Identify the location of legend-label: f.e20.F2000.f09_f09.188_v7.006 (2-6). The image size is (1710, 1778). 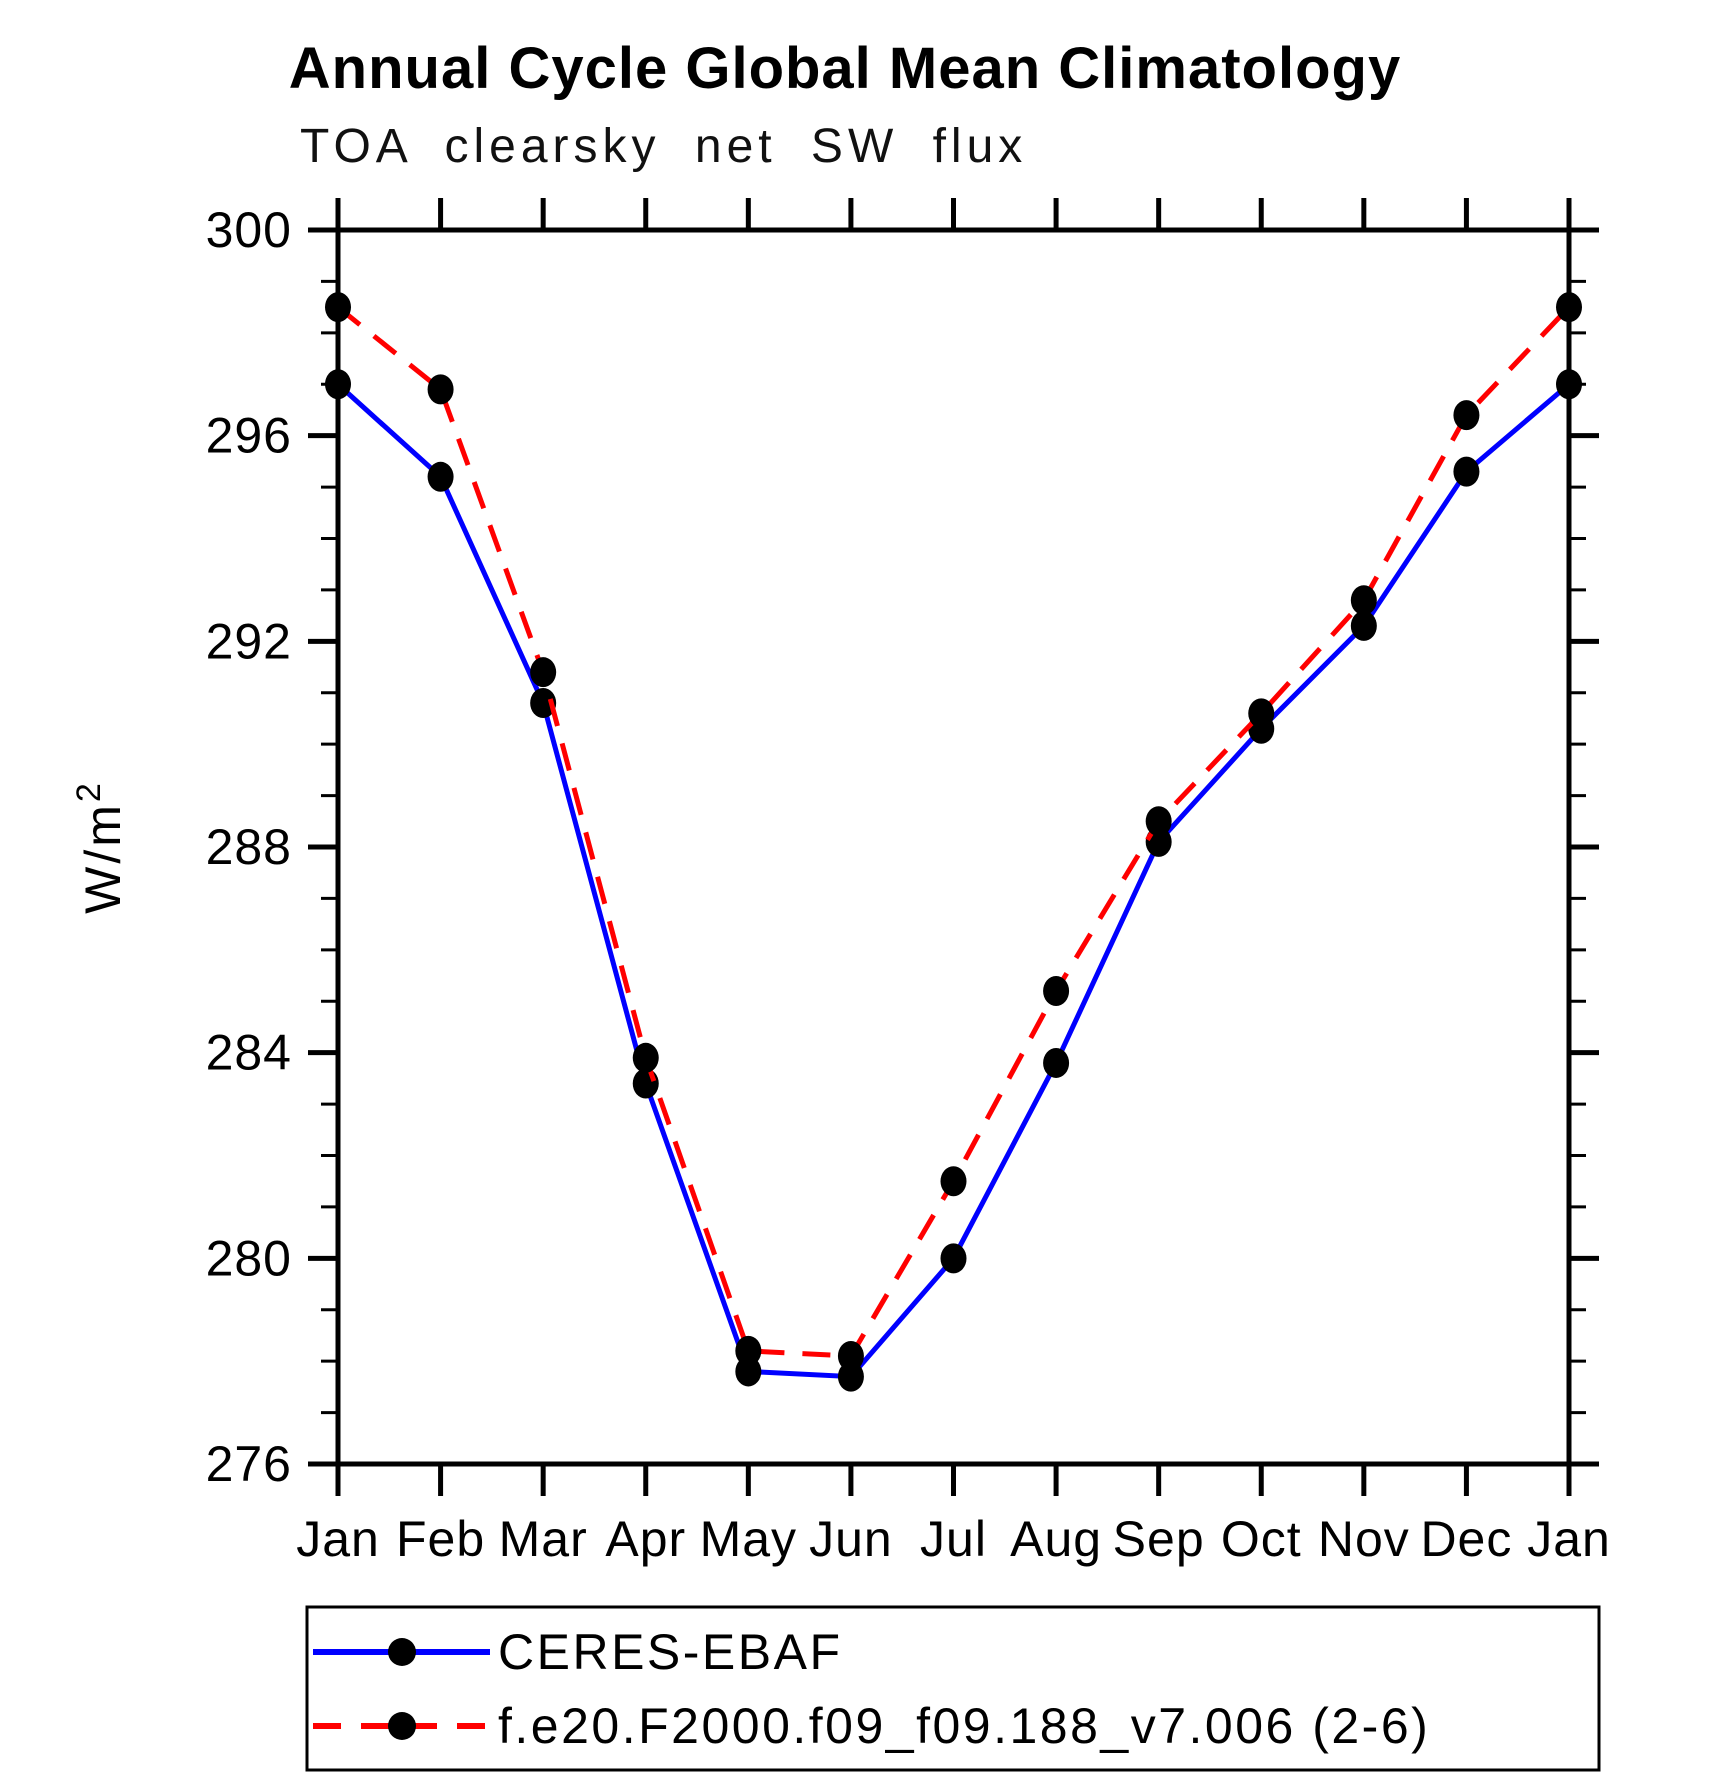
(964, 1726).